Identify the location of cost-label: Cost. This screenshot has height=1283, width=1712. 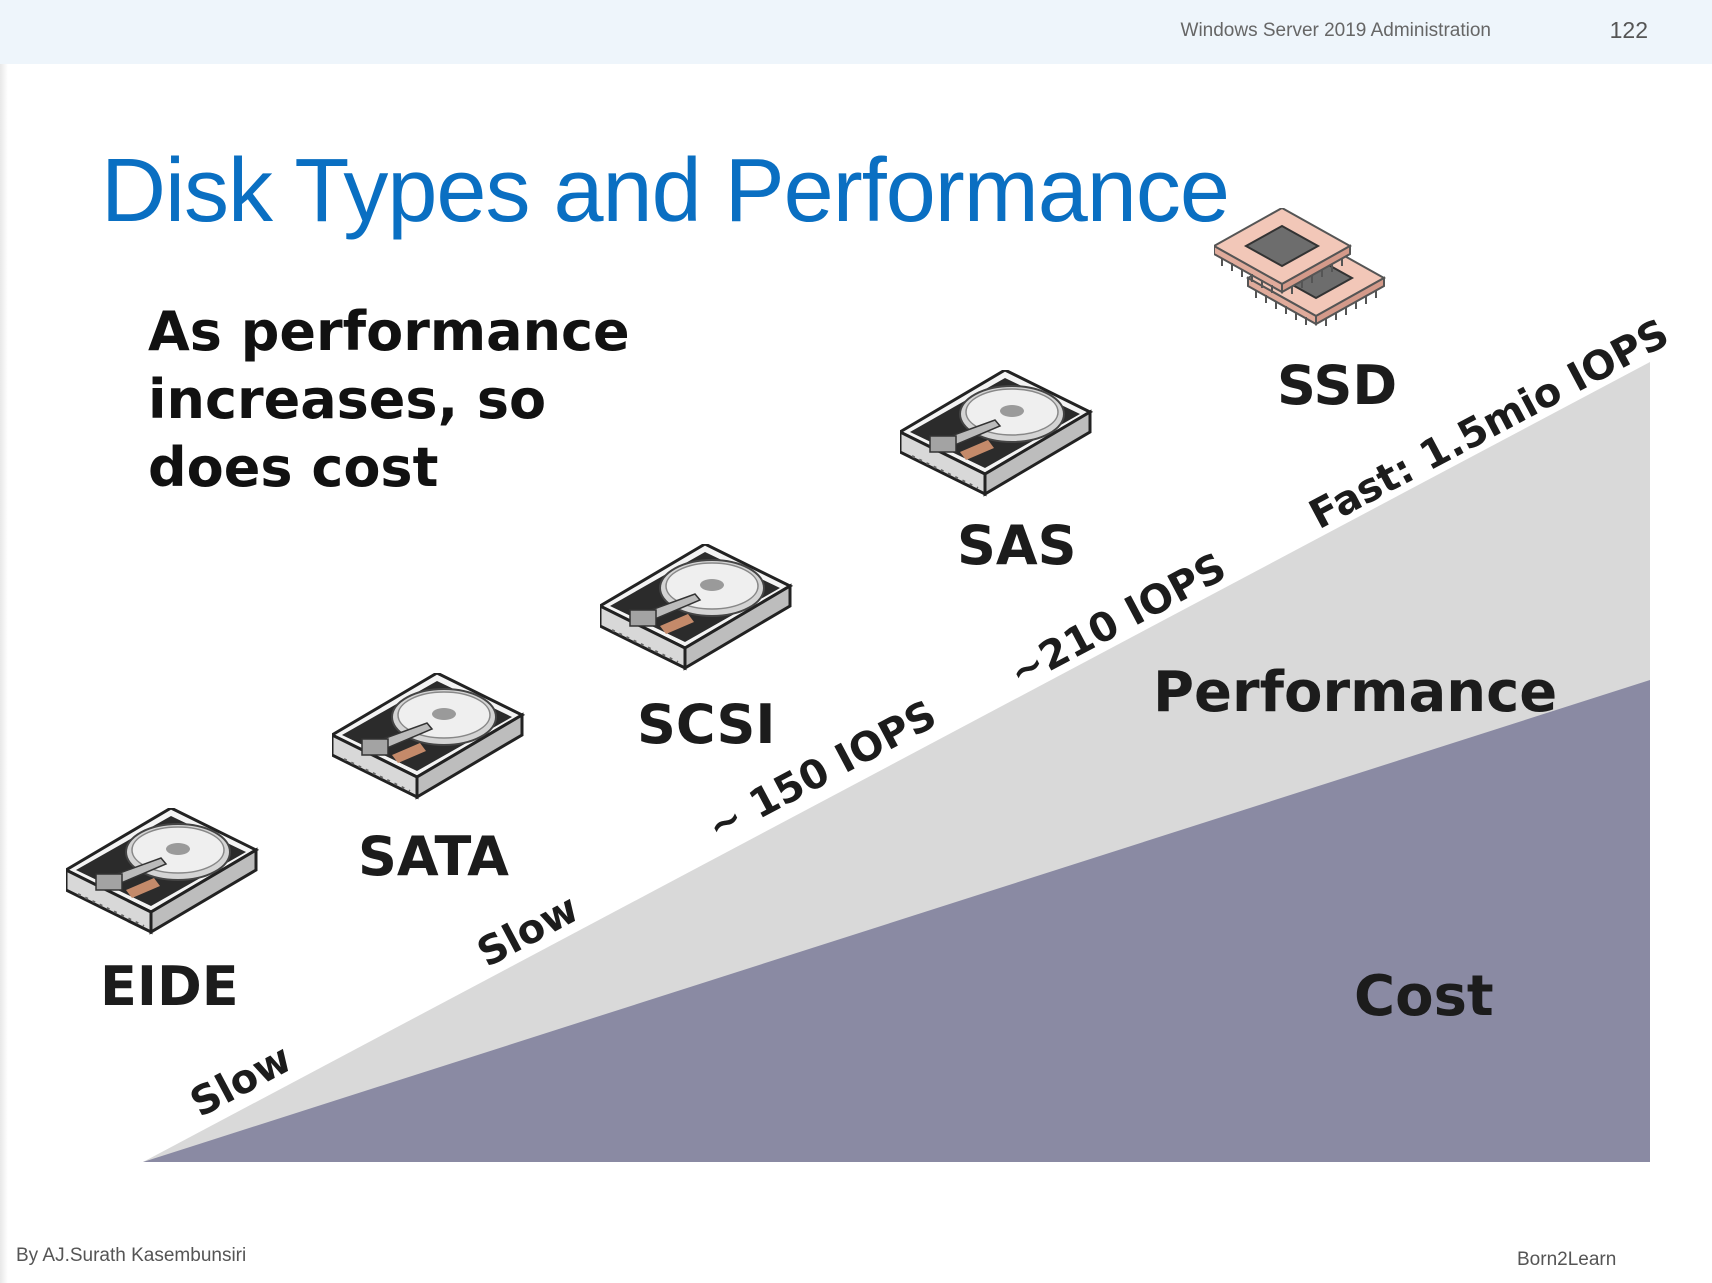
(1424, 996).